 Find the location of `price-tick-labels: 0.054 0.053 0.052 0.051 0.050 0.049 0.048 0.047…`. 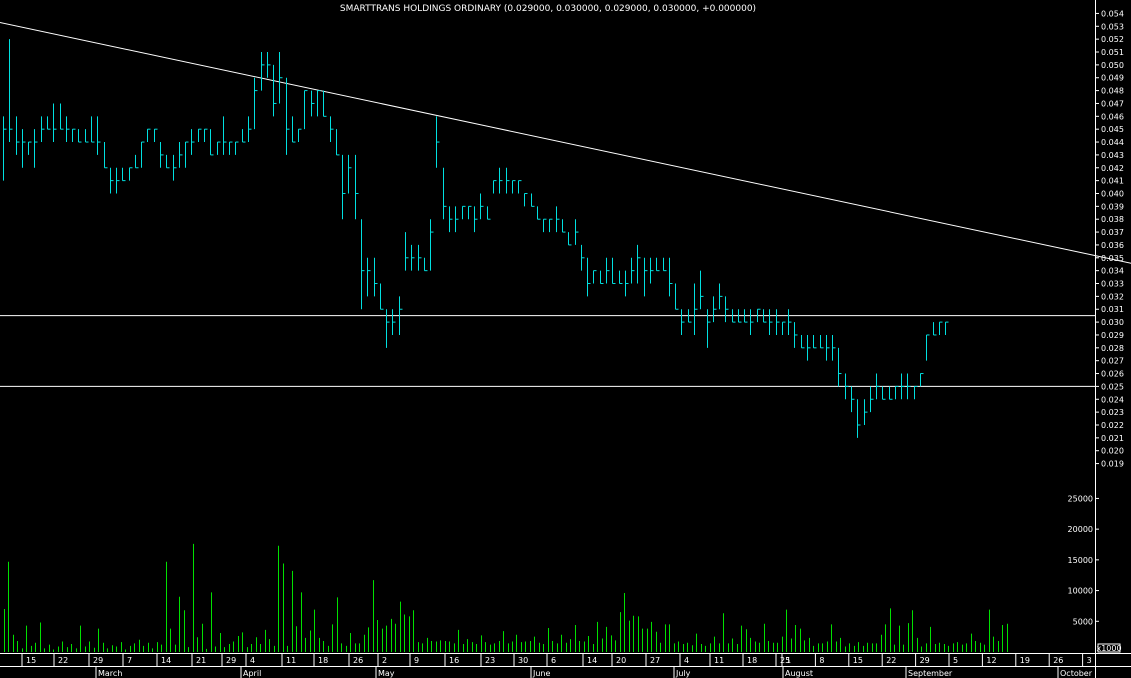

price-tick-labels: 0.054 0.053 0.052 0.051 0.050 0.049 0.048 0.047… is located at coordinates (1109, 239).